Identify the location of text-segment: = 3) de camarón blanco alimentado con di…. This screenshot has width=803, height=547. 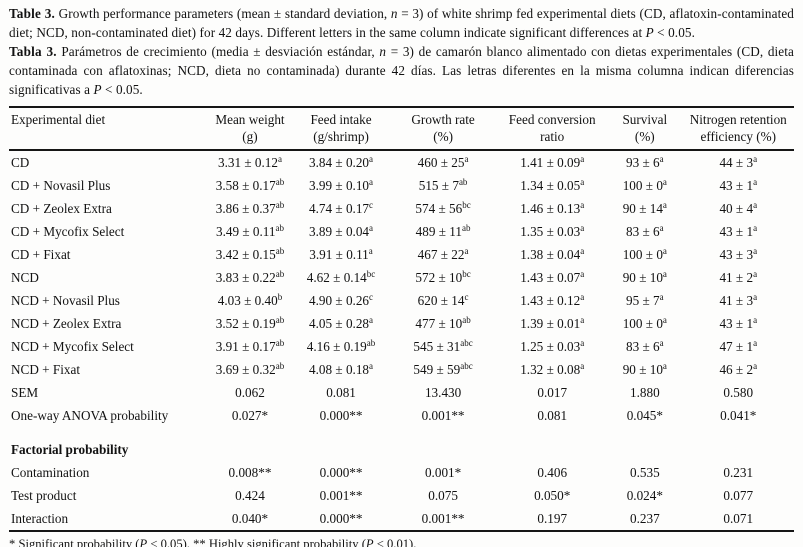
(401, 70).